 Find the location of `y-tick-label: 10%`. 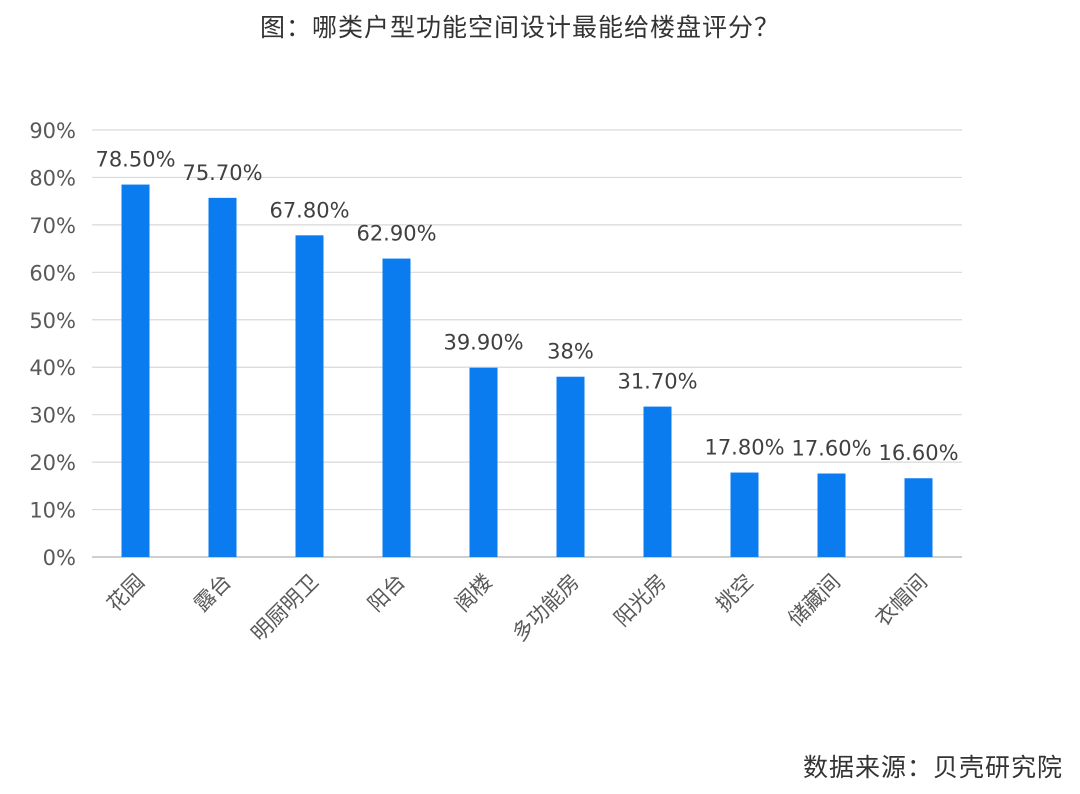

y-tick-label: 10% is located at coordinates (52, 511).